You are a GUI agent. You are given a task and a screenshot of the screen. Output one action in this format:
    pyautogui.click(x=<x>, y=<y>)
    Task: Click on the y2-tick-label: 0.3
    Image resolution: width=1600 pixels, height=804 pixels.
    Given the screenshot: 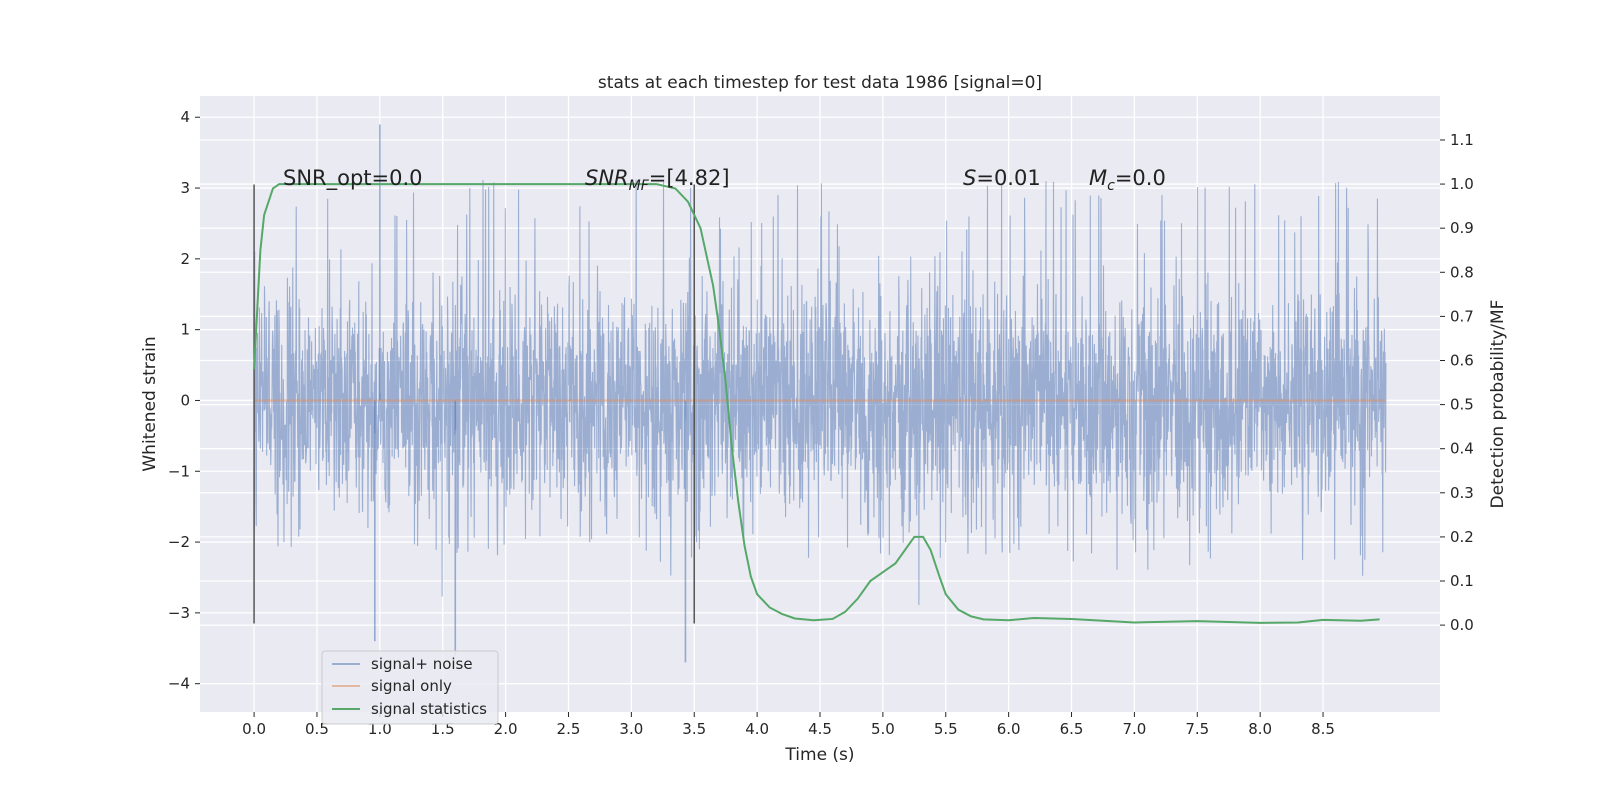 What is the action you would take?
    pyautogui.click(x=1462, y=493)
    